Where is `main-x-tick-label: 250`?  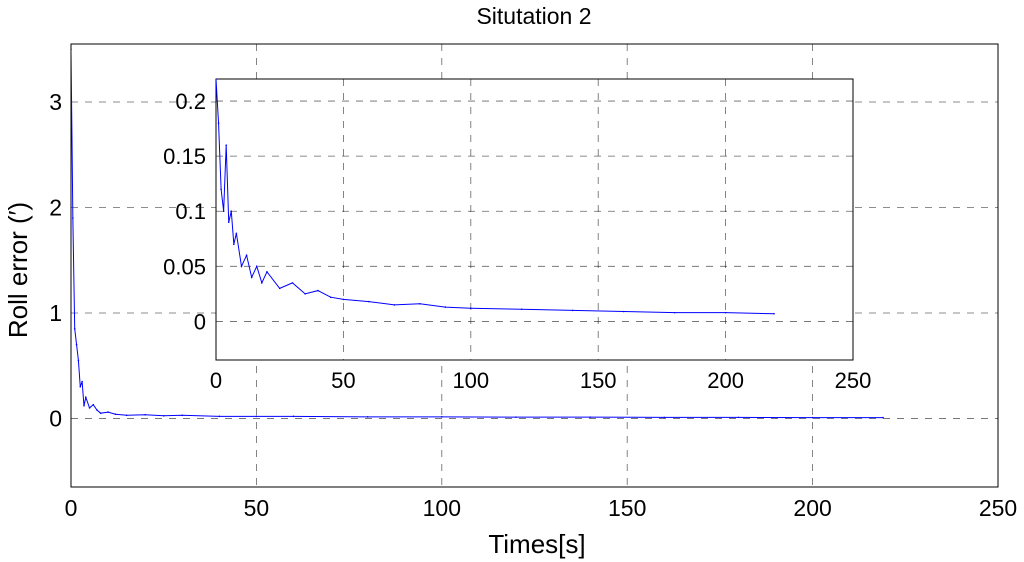 main-x-tick-label: 250 is located at coordinates (998, 508).